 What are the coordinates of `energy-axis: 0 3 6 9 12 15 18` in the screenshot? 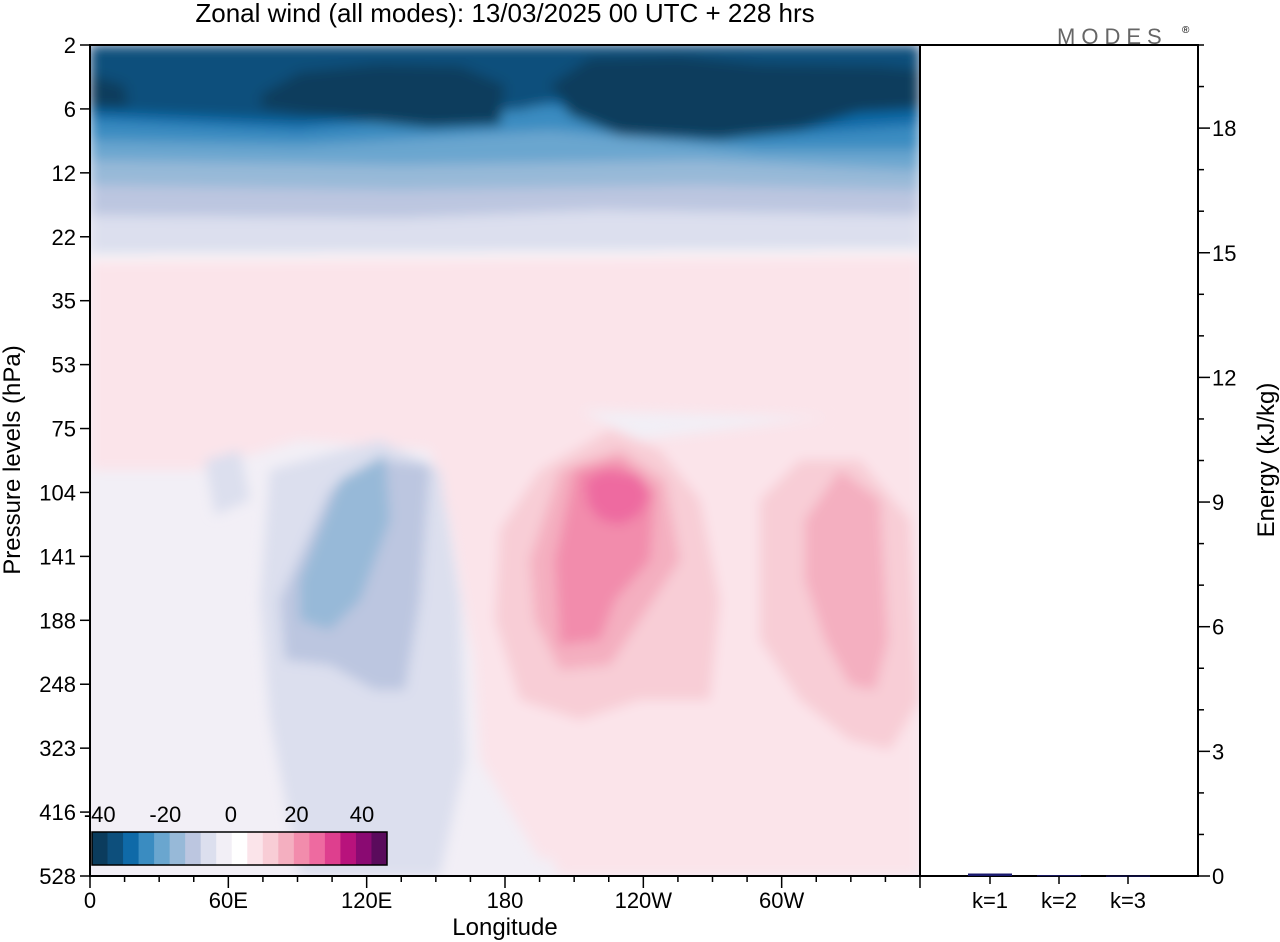 It's located at (1217, 466).